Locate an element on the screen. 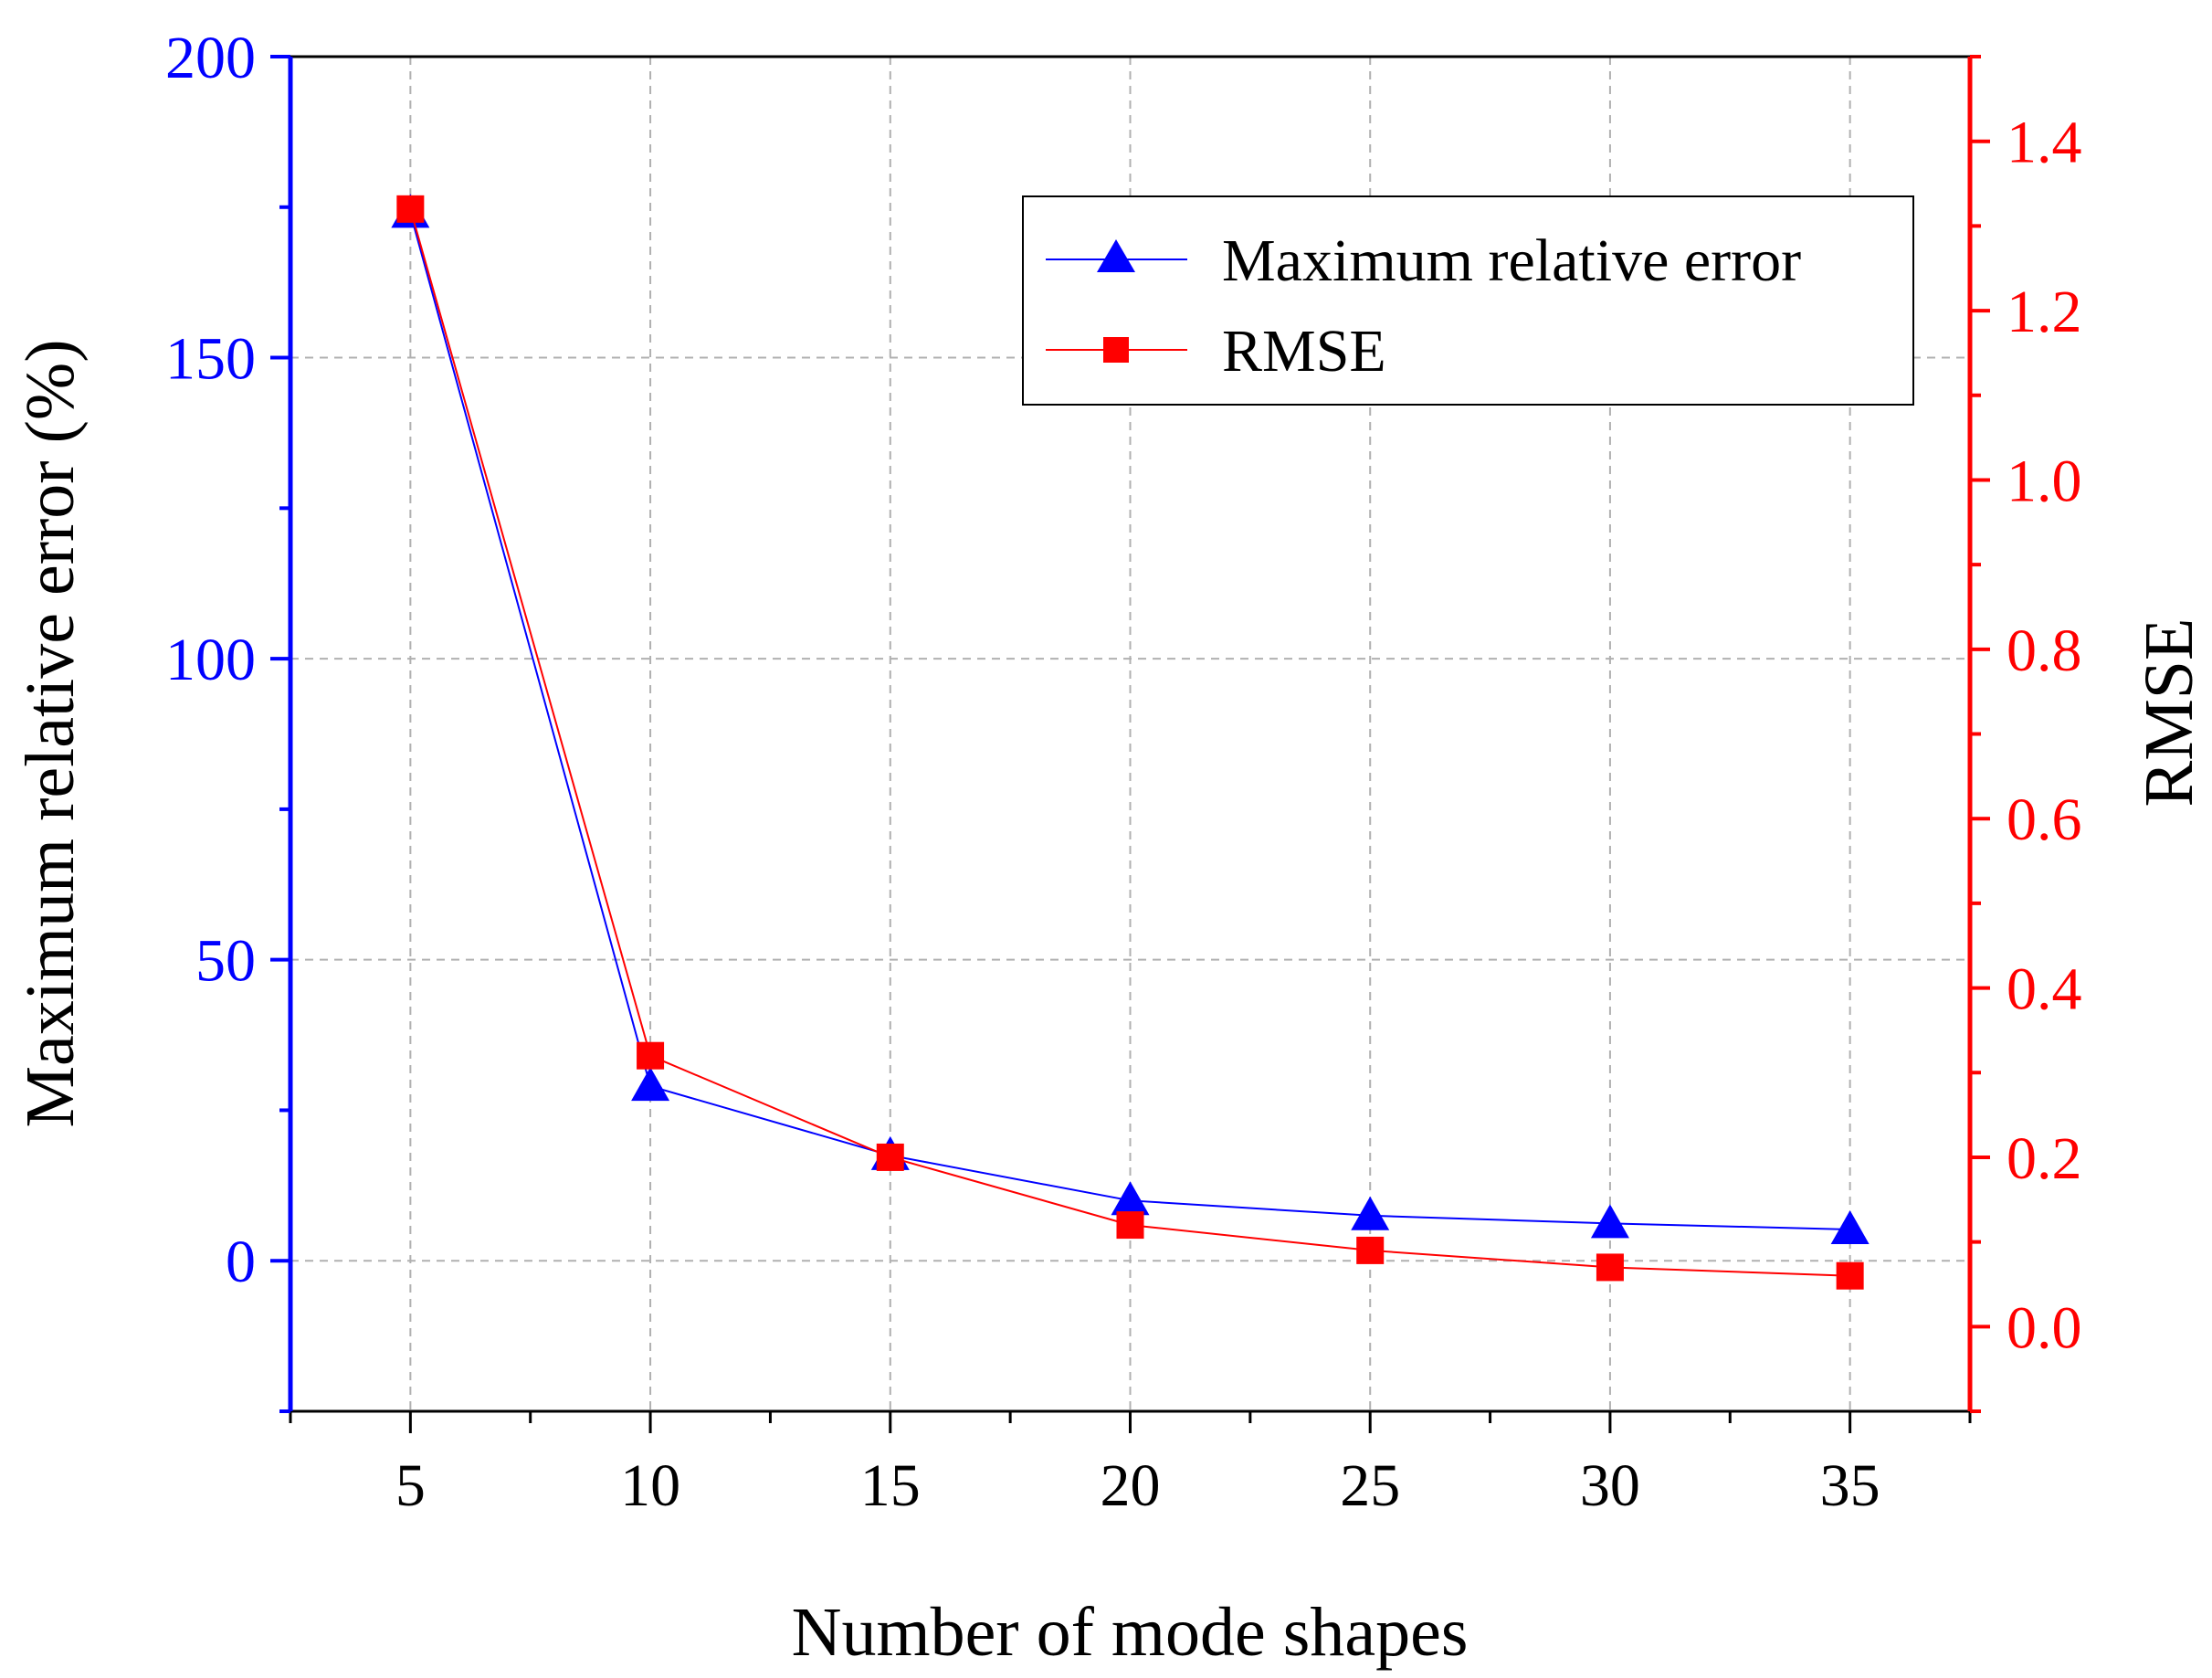 The image size is (2212, 1678). legend-box is located at coordinates (1468, 301).